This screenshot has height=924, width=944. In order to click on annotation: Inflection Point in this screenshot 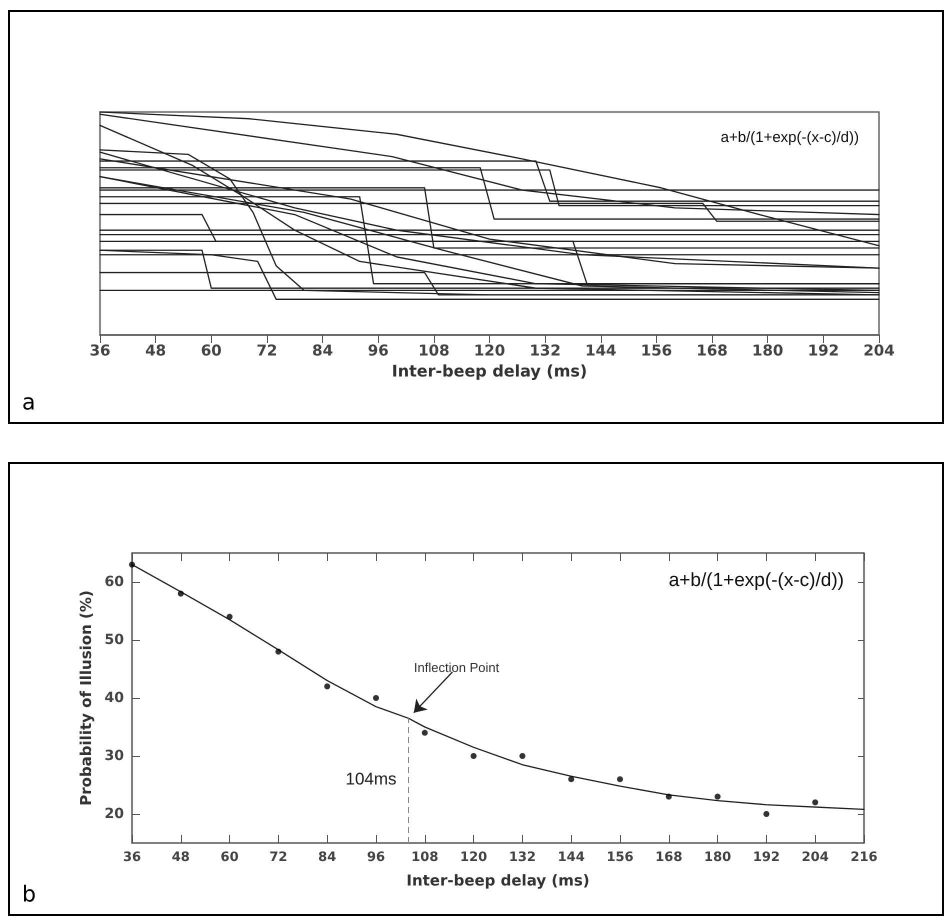, I will do `click(457, 668)`.